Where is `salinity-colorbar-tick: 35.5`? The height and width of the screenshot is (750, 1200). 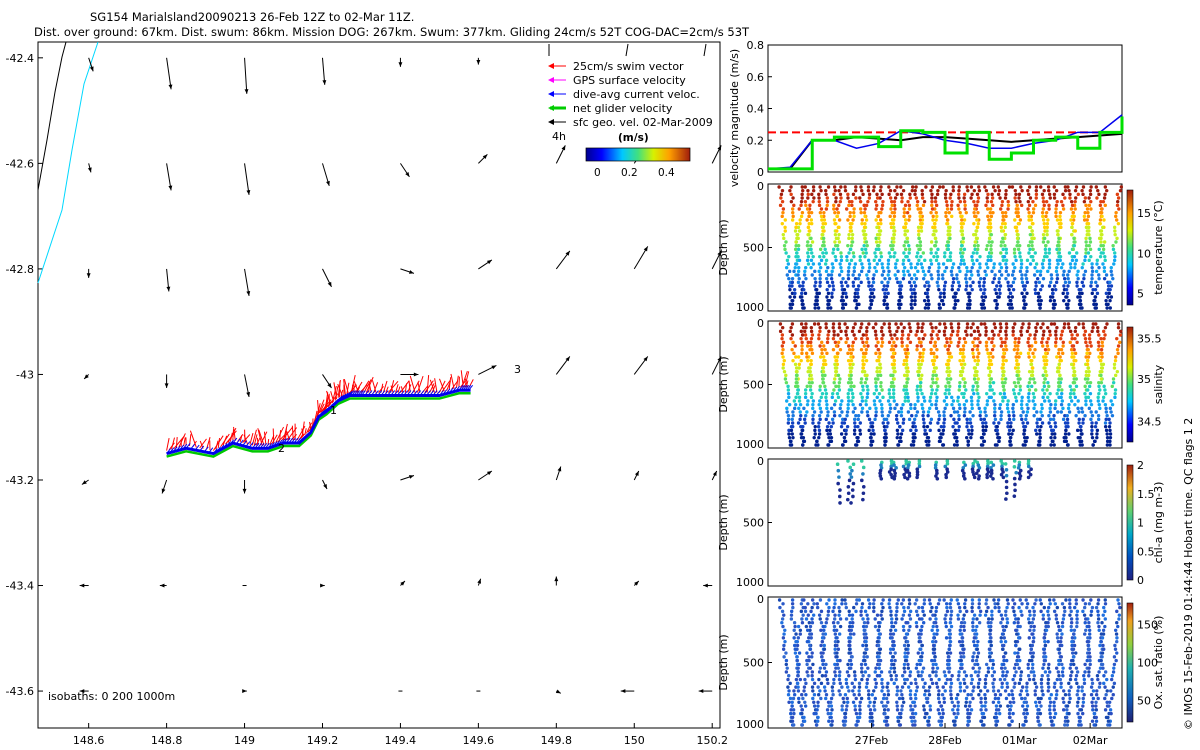
salinity-colorbar-tick: 35.5 is located at coordinates (1149, 339).